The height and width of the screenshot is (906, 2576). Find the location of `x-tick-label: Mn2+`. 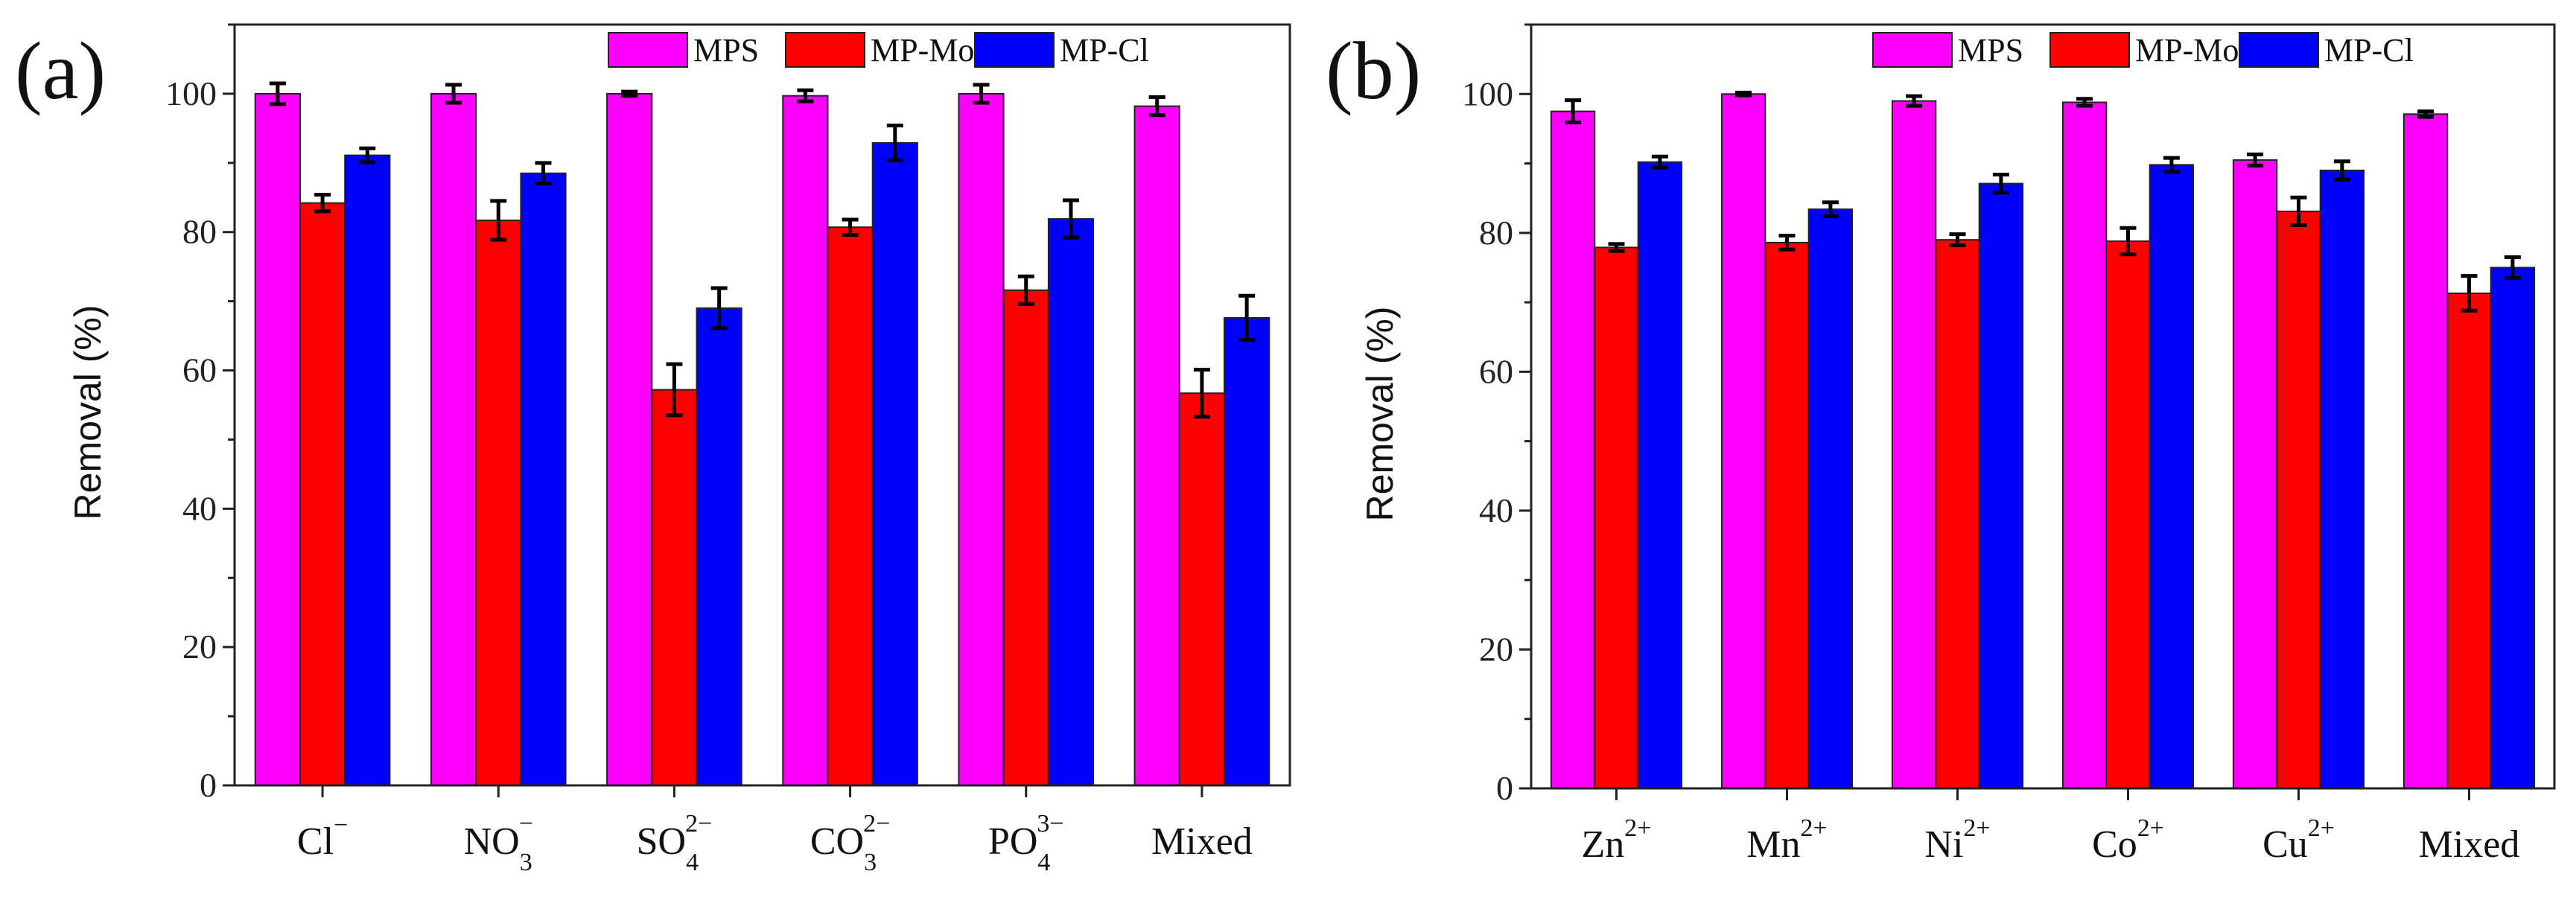

x-tick-label: Mn2+ is located at coordinates (1786, 840).